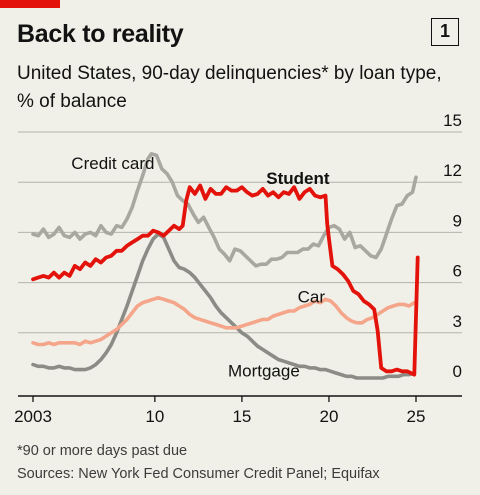  What do you see at coordinates (33, 416) in the screenshot?
I see `x-tick-label-2003: 2003` at bounding box center [33, 416].